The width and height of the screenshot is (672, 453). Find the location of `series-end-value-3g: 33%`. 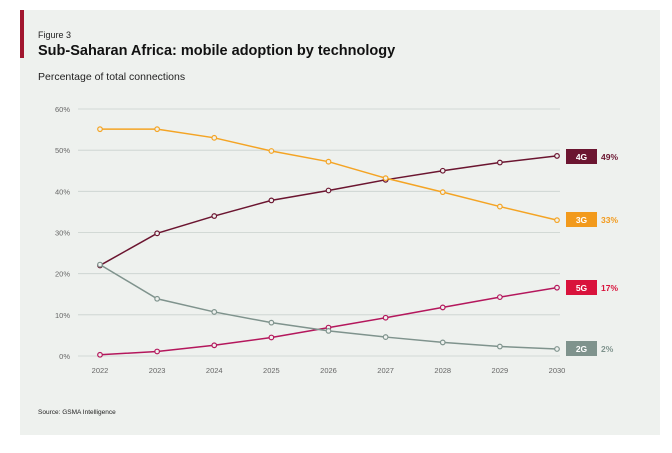

series-end-value-3g: 33% is located at coordinates (609, 220).